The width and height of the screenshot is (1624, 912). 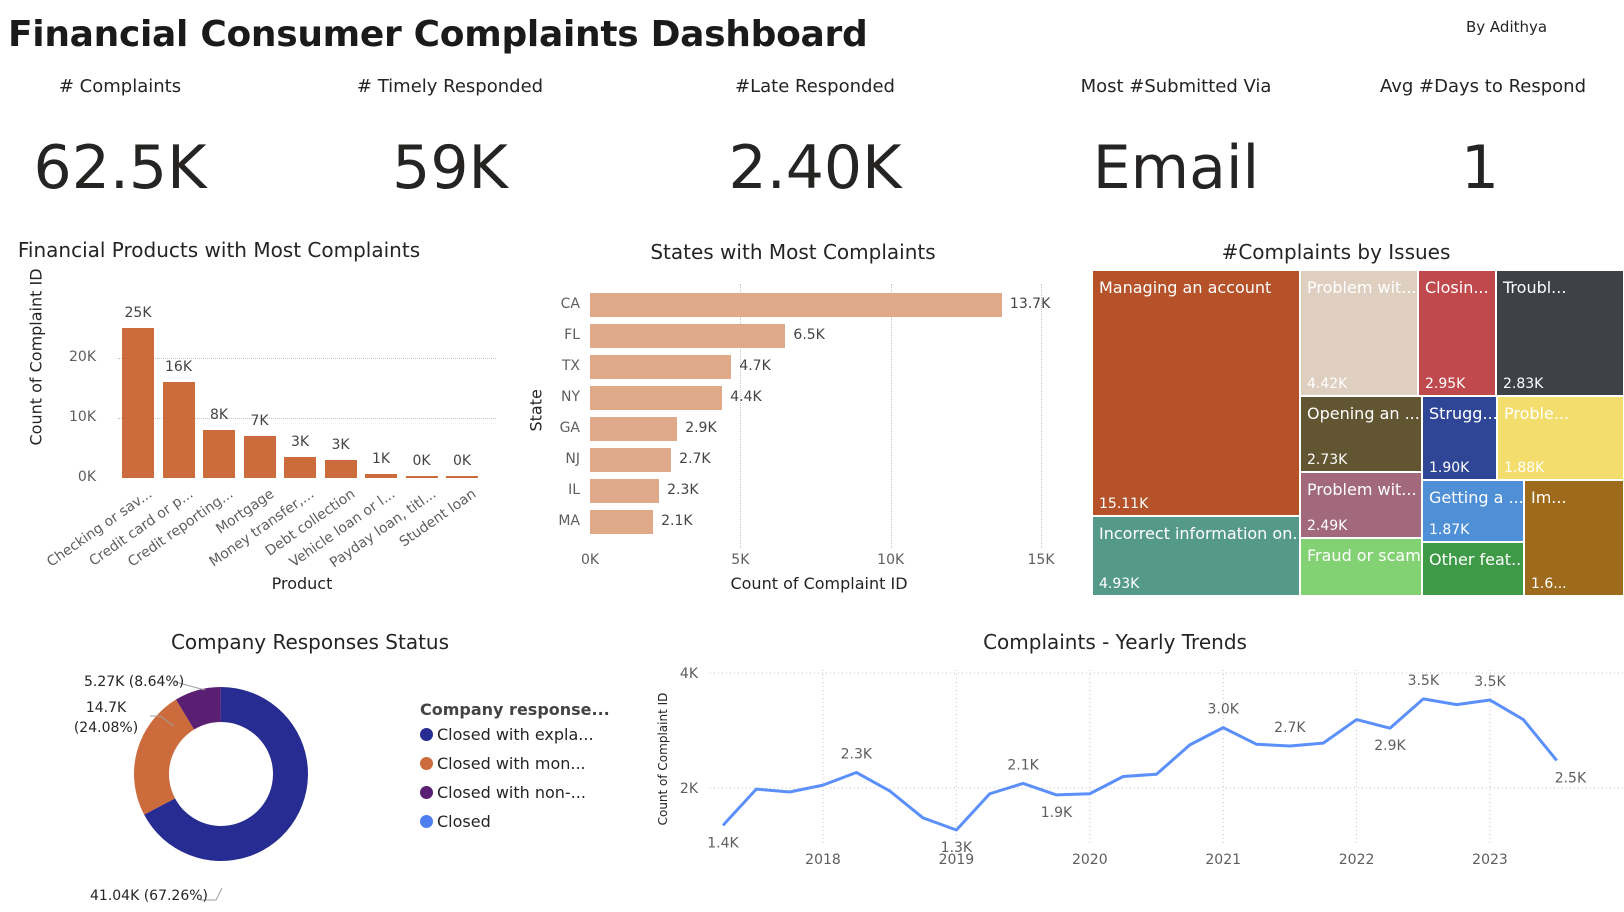 What do you see at coordinates (1457, 333) in the screenshot?
I see `treemap-tile-closing: Closin...2.95K` at bounding box center [1457, 333].